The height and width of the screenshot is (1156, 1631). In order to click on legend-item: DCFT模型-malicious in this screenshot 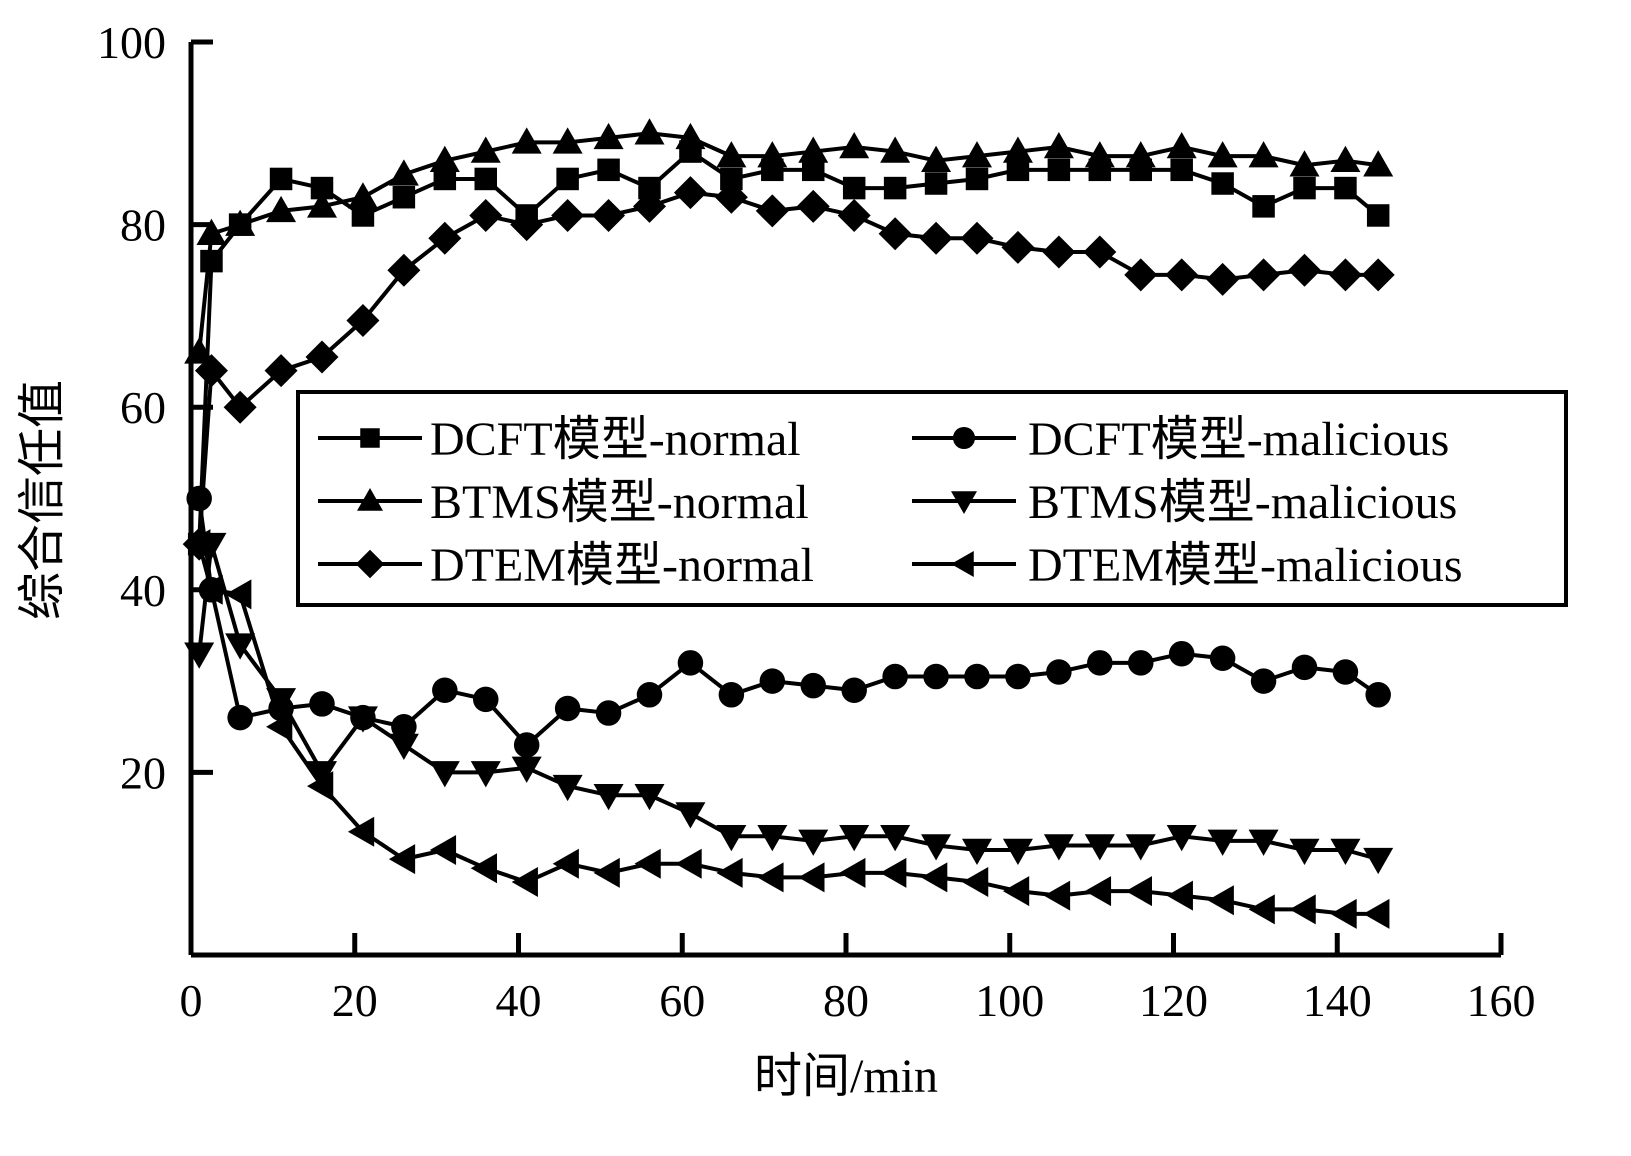, I will do `click(1180, 439)`.